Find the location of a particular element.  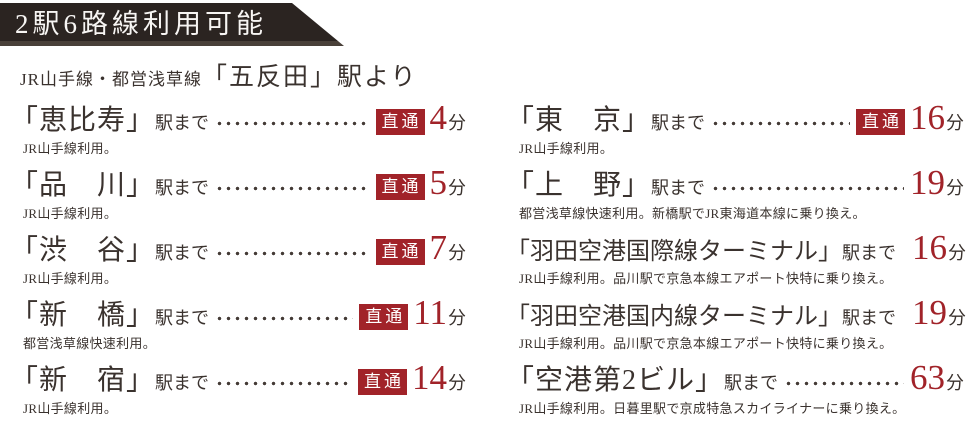

page-title: 2駅6路線利用可能 is located at coordinates (141, 24).